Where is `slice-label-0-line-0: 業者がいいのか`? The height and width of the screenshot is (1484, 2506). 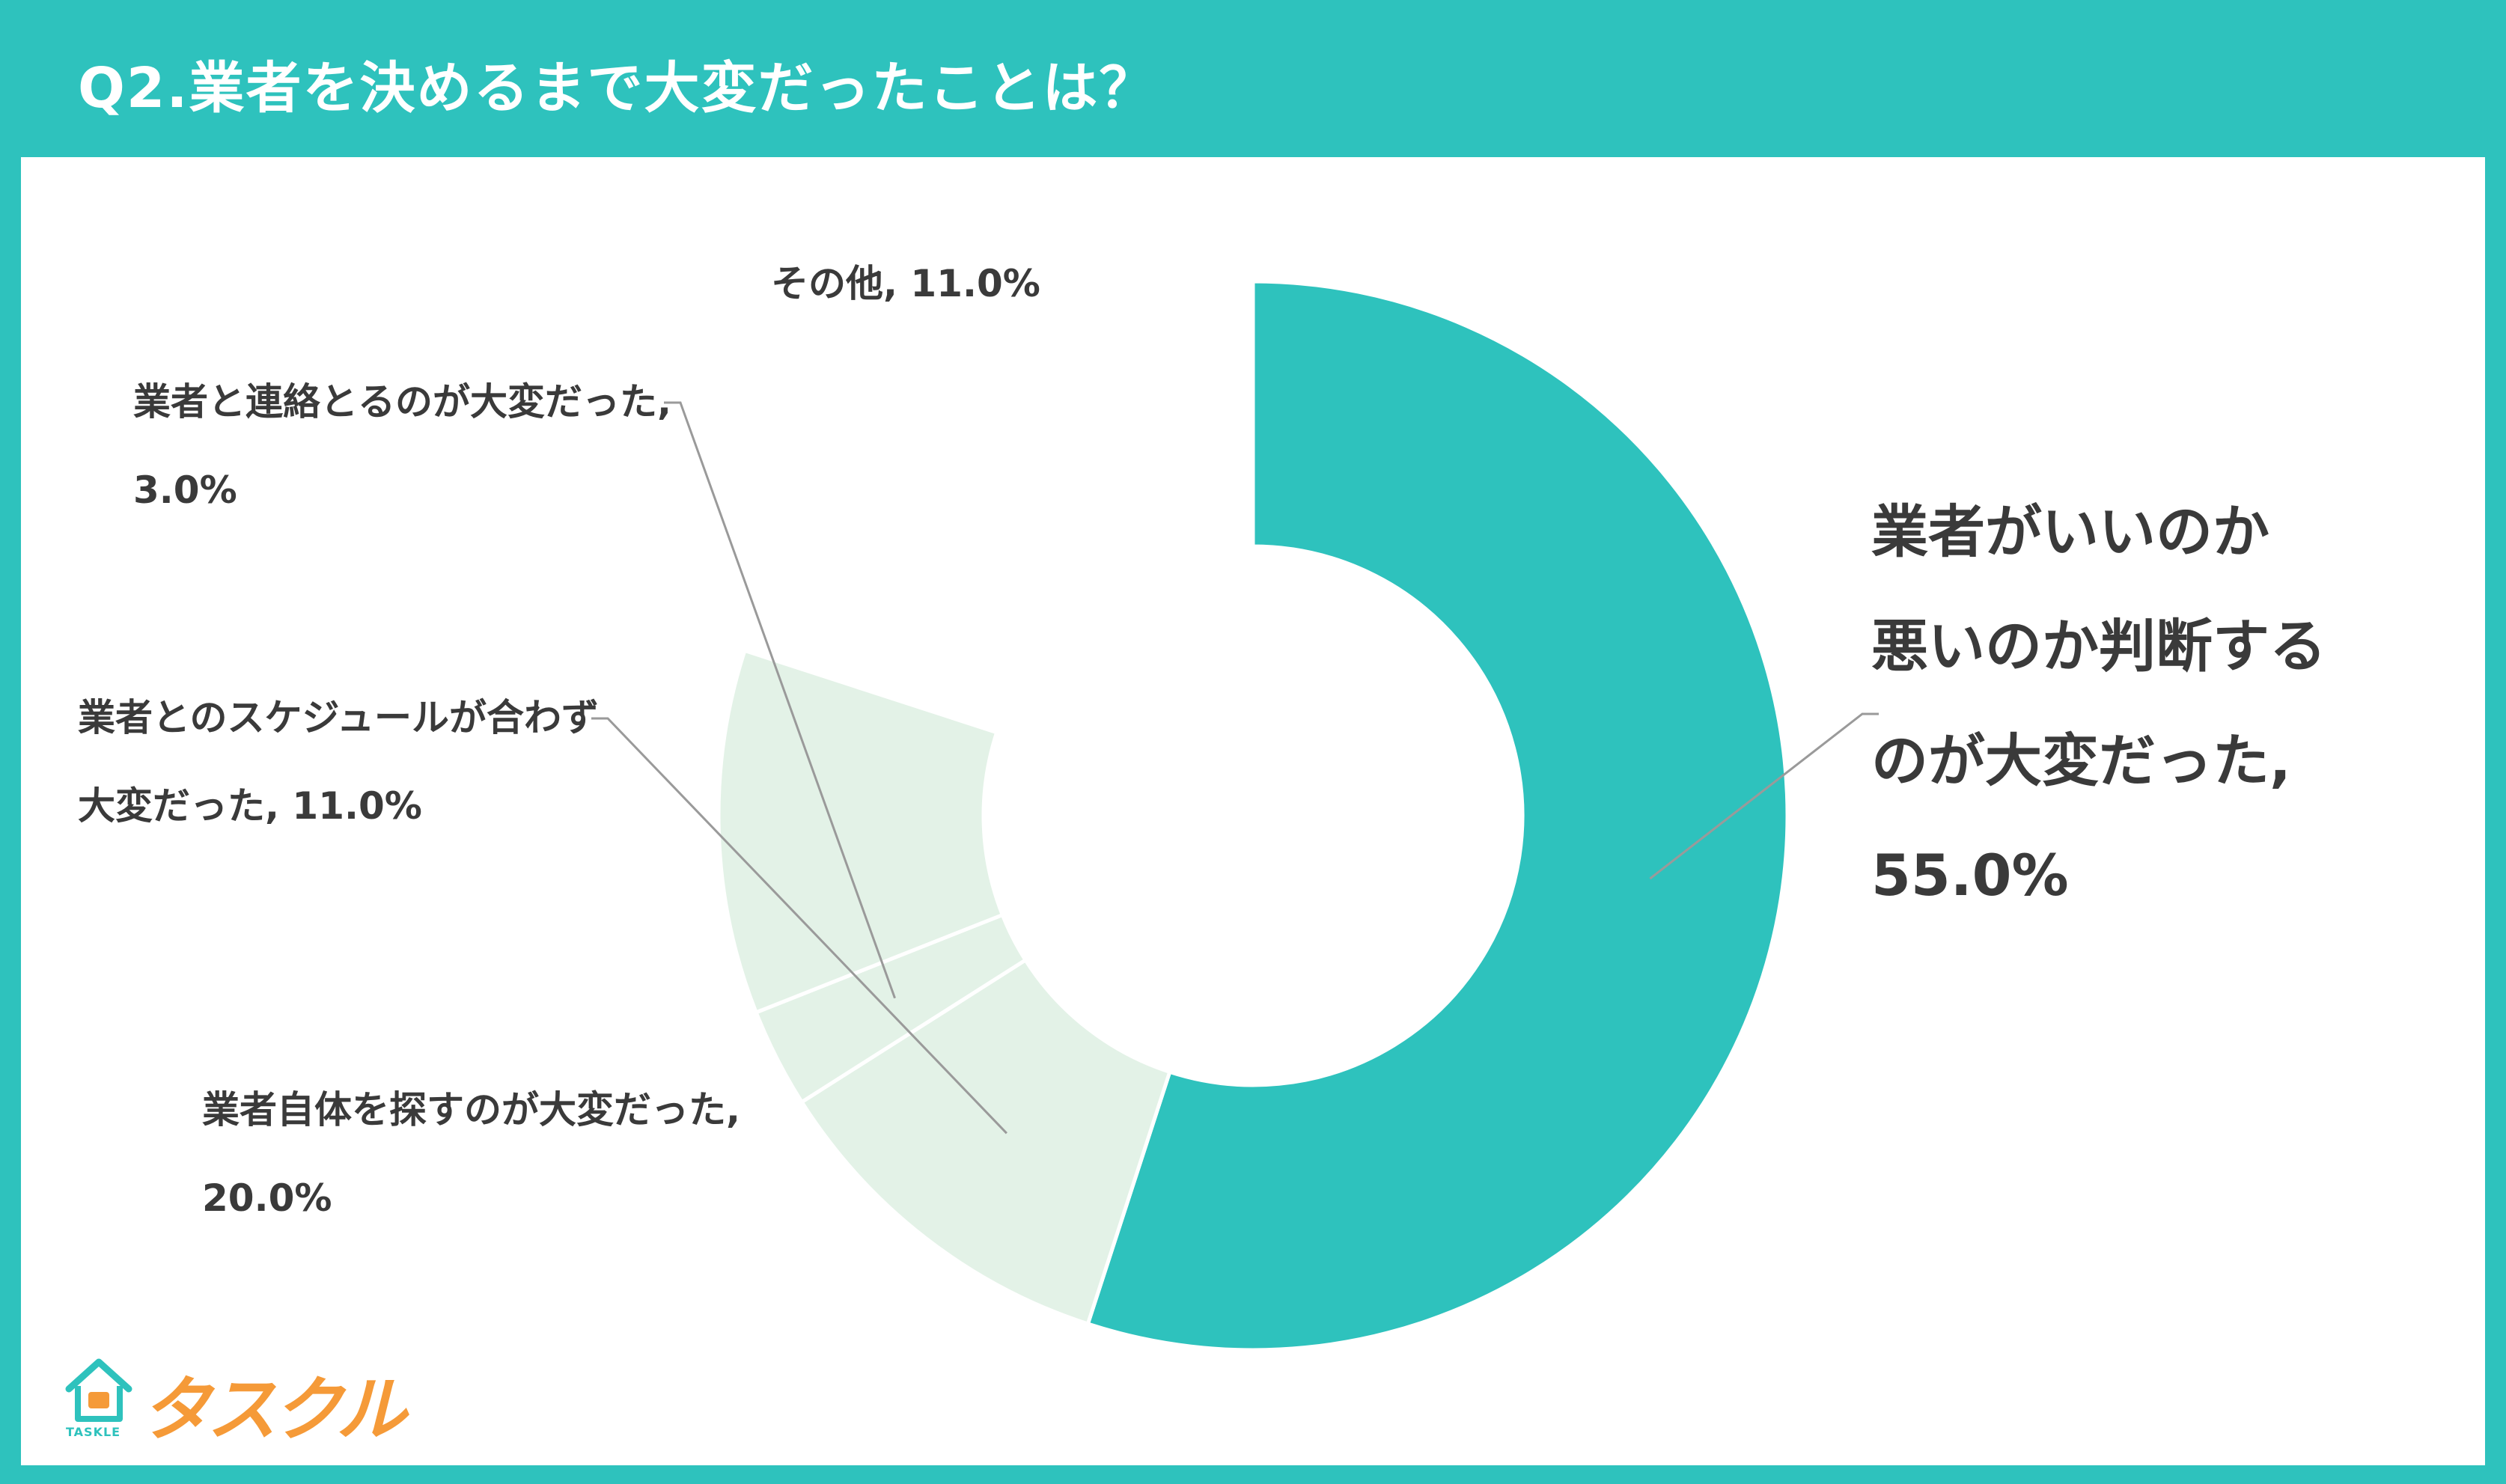 slice-label-0-line-0: 業者がいいのか is located at coordinates (2070, 531).